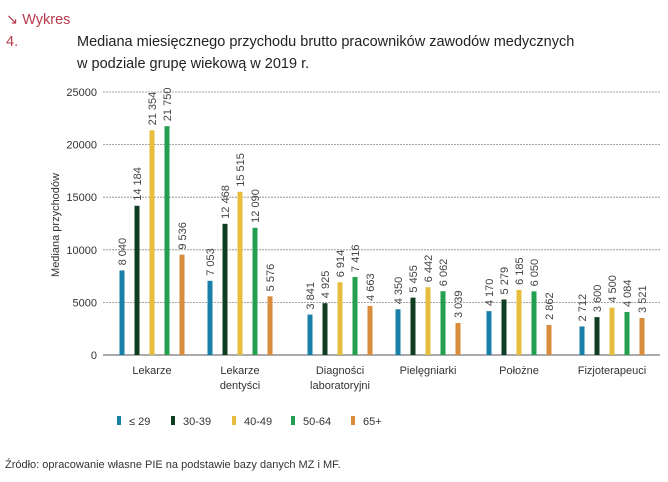 The width and height of the screenshot is (668, 482). What do you see at coordinates (326, 285) in the screenshot?
I see `data-label: 4 925` at bounding box center [326, 285].